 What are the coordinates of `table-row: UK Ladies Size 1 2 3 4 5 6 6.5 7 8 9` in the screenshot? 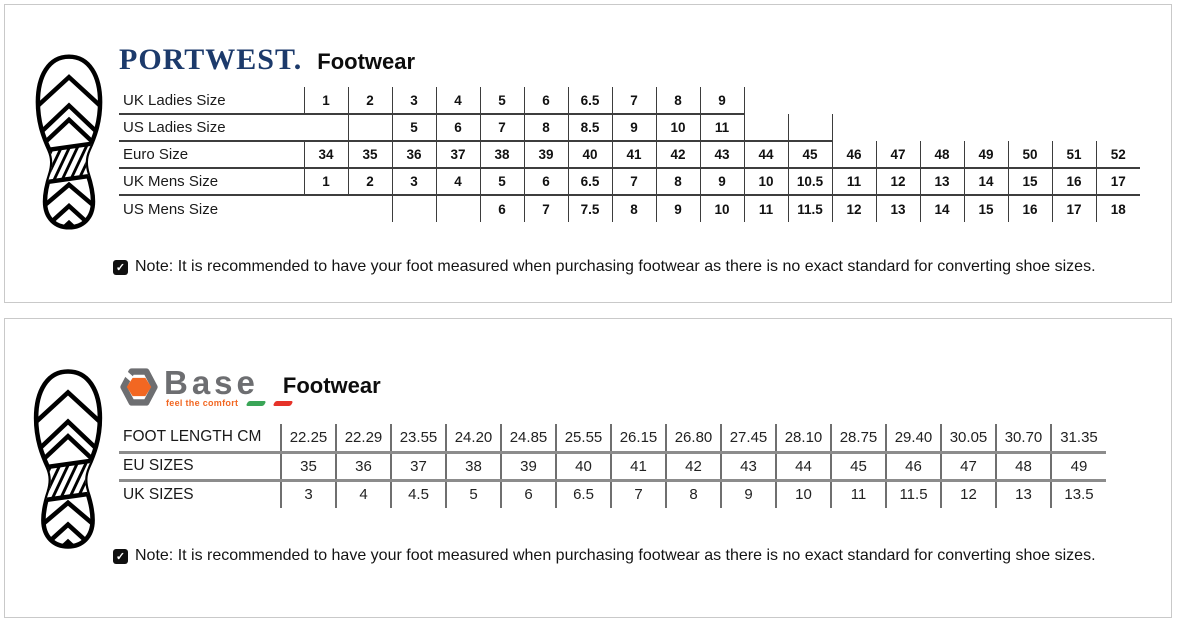 It's located at (629, 101).